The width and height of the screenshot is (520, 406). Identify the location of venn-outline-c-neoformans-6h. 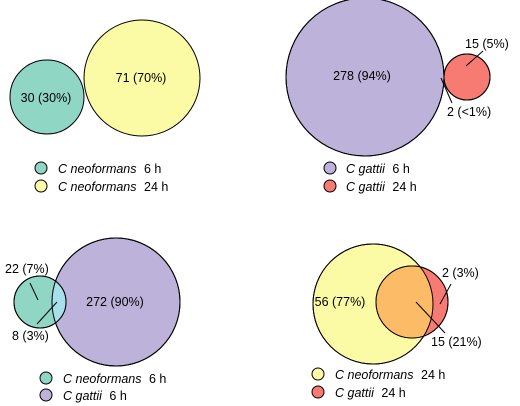
(40, 302).